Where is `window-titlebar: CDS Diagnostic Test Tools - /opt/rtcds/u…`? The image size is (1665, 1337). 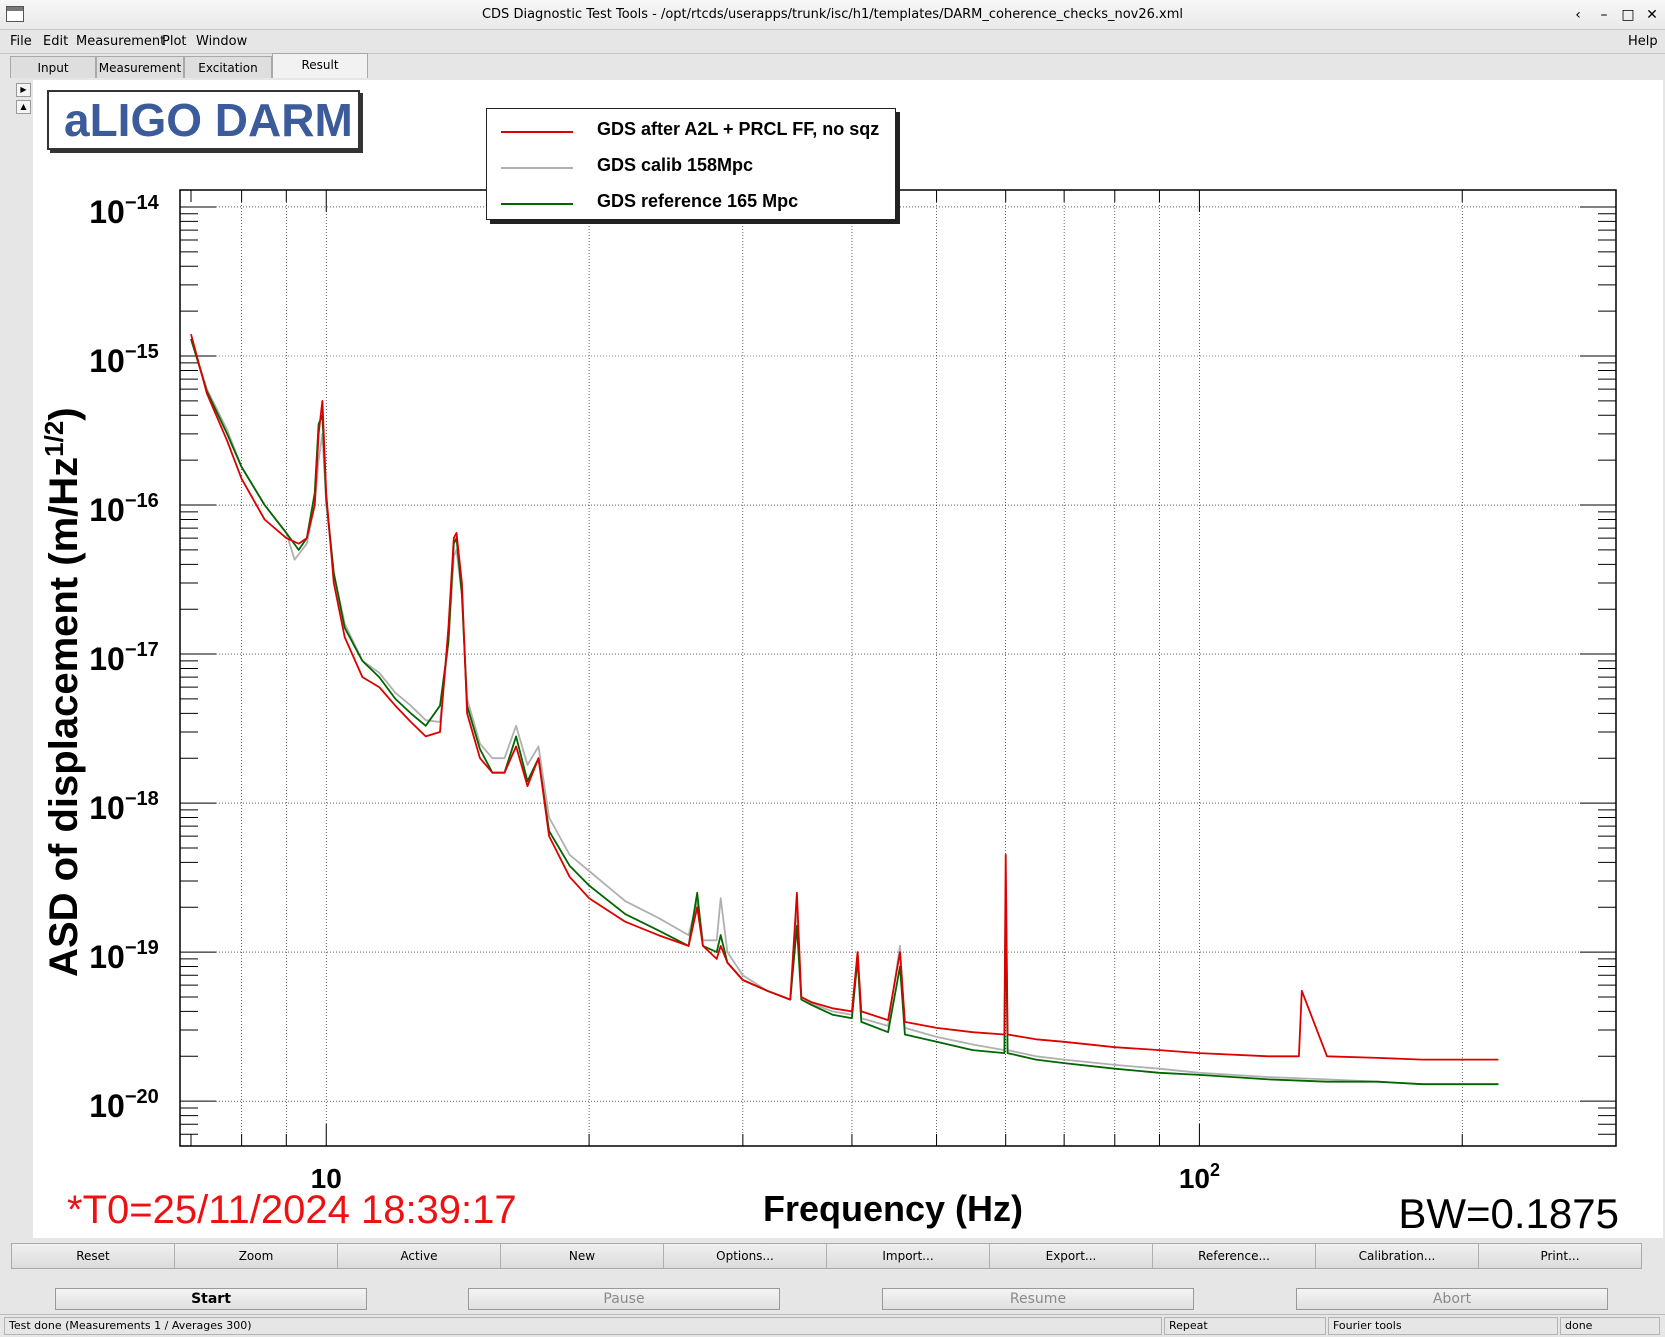 window-titlebar: CDS Diagnostic Test Tools - /opt/rtcds/u… is located at coordinates (832, 15).